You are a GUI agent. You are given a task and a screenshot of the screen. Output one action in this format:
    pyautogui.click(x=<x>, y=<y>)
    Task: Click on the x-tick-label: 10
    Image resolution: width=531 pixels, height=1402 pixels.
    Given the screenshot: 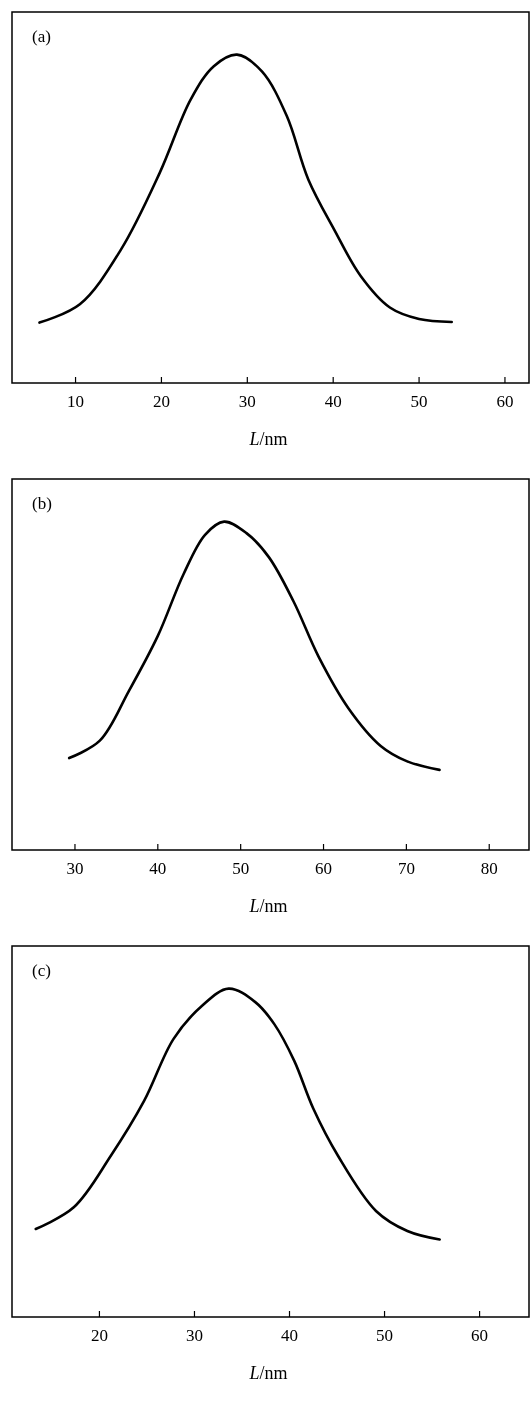 What is the action you would take?
    pyautogui.click(x=76, y=401)
    